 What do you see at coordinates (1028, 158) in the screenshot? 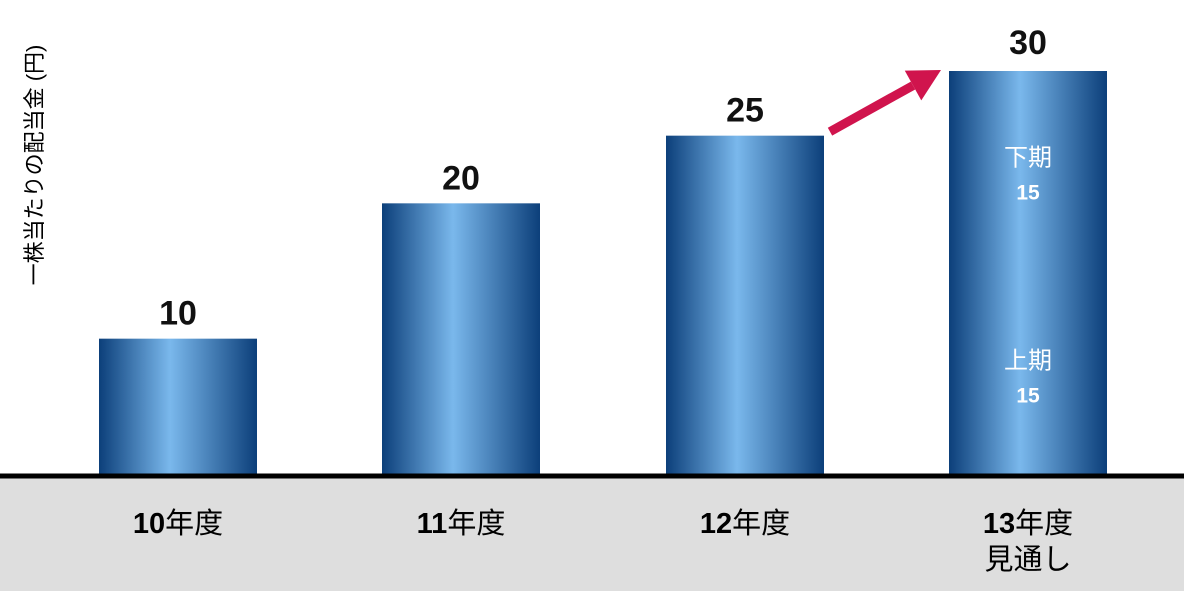
I see `segment-label: 下期` at bounding box center [1028, 158].